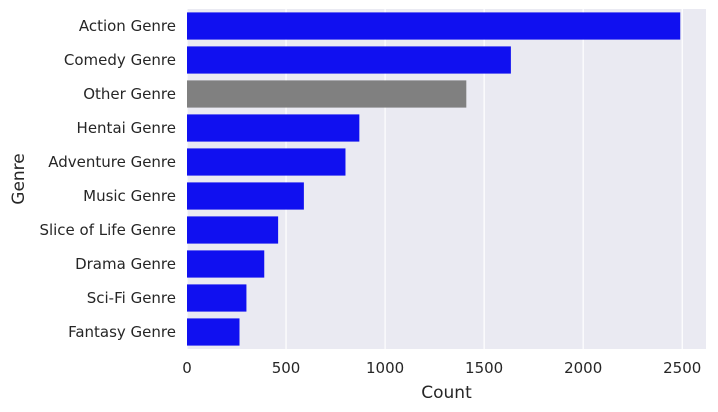 The width and height of the screenshot is (718, 412). What do you see at coordinates (583, 368) in the screenshot?
I see `x-tick-label: 2000` at bounding box center [583, 368].